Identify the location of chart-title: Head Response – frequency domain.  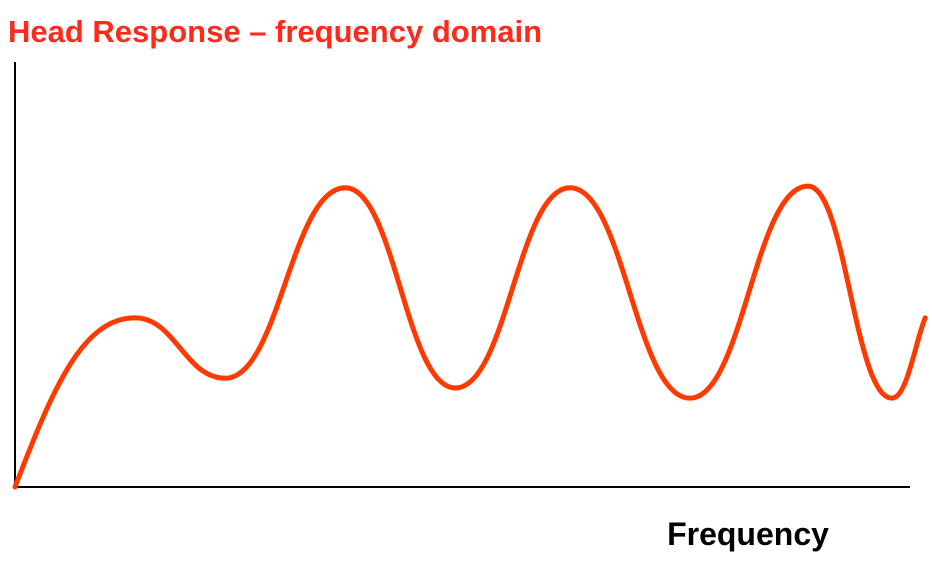
(275, 31).